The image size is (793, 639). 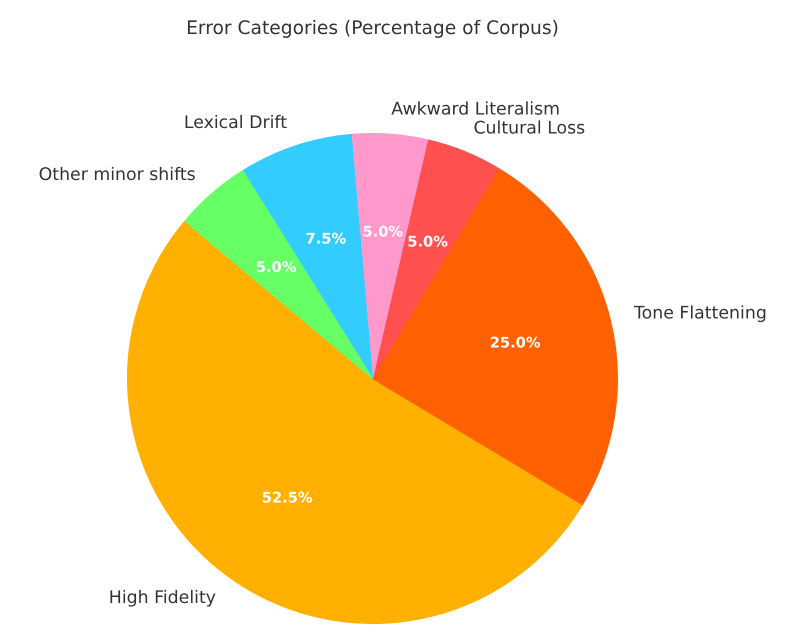 What do you see at coordinates (475, 110) in the screenshot?
I see `slice-label: Awkward Literalism` at bounding box center [475, 110].